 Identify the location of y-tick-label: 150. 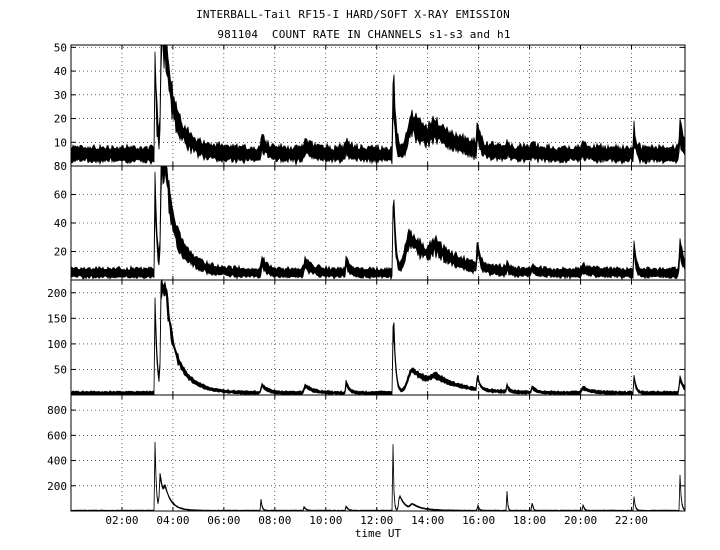
(57, 318).